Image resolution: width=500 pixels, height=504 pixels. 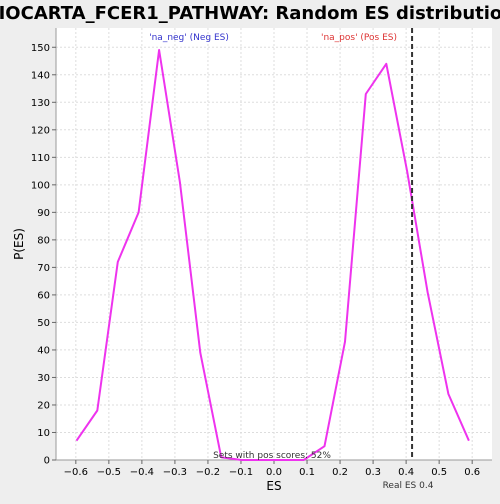 I want to click on pos-scores-label: Sets with pos scores: 52%, so click(x=272, y=456).